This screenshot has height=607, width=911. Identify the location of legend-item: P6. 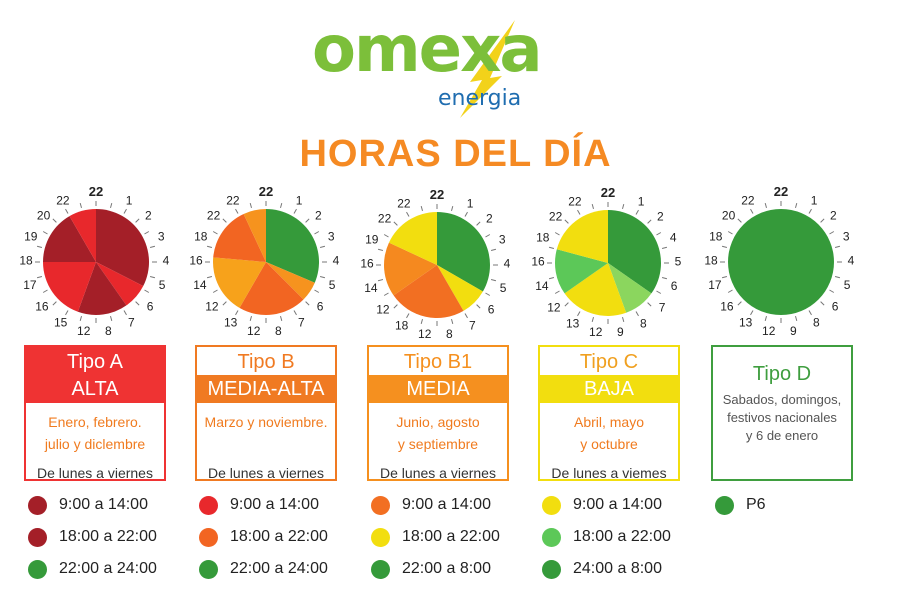
(740, 505).